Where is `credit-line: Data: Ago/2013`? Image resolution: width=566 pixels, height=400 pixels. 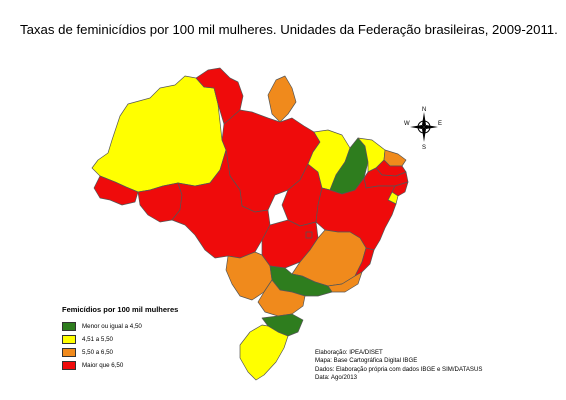
credit-line: Data: Ago/2013 is located at coordinates (336, 377).